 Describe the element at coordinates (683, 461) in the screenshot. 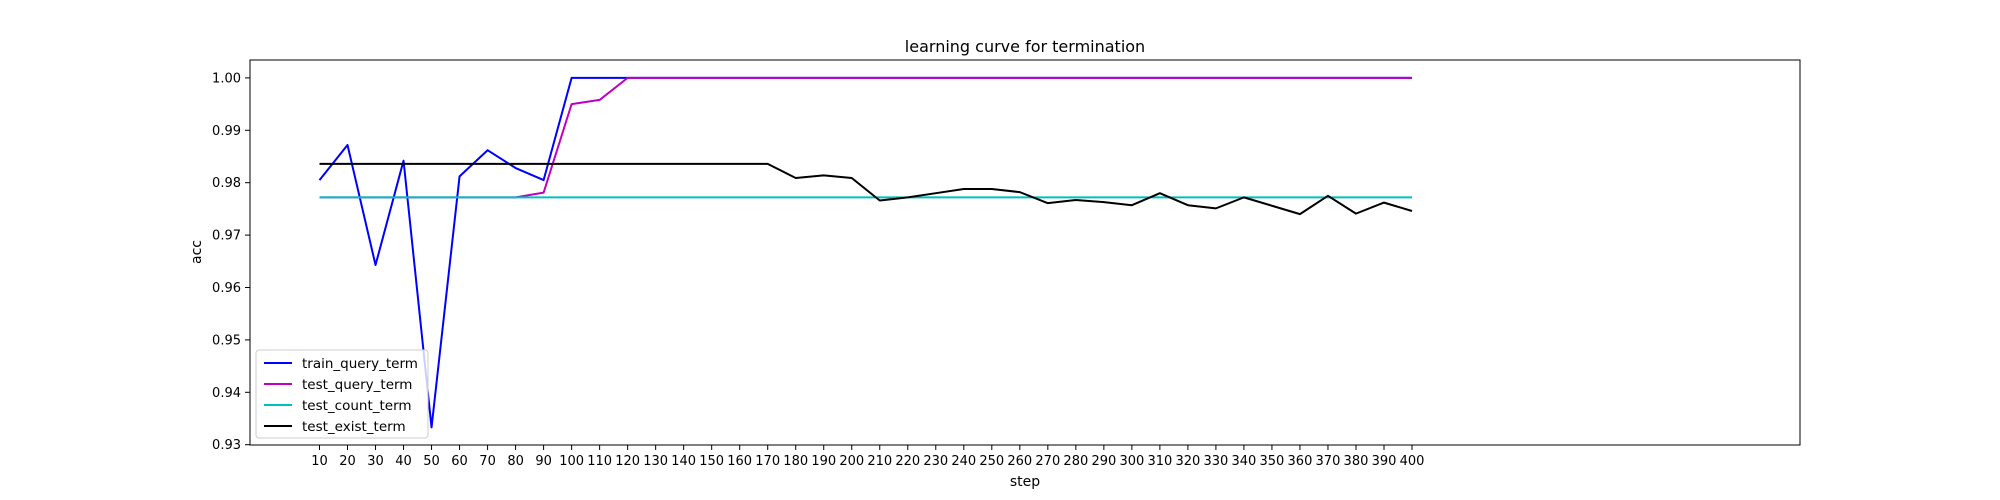

I see `x-tick-label: 140` at that location.